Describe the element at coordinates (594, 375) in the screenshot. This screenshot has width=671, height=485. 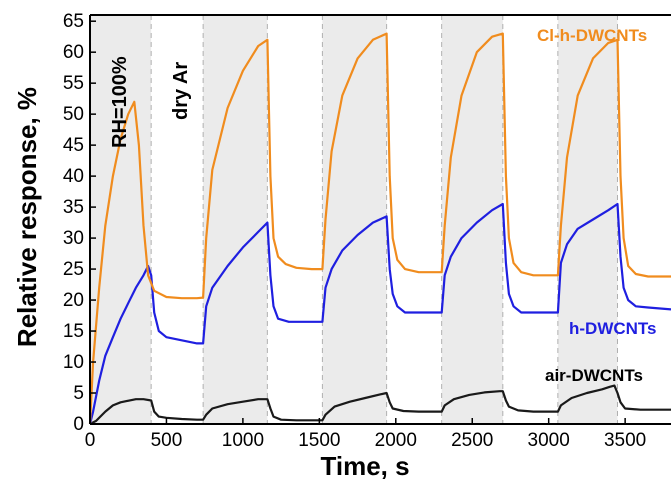
I see `series-label-air-dwcnts: air-DWCNTs` at that location.